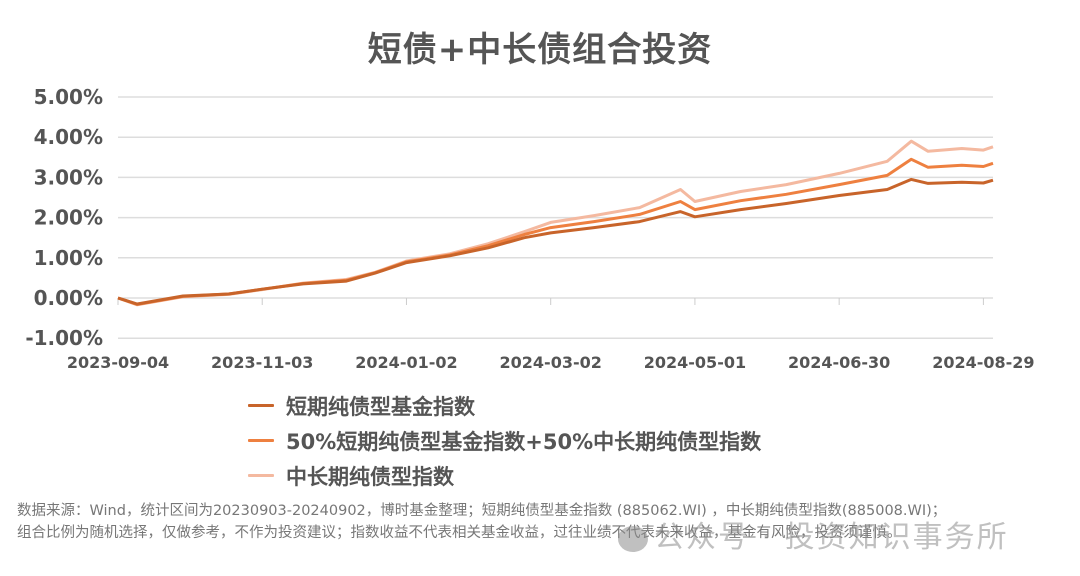  What do you see at coordinates (68, 137) in the screenshot?
I see `y-tick-label: 4.00%` at bounding box center [68, 137].